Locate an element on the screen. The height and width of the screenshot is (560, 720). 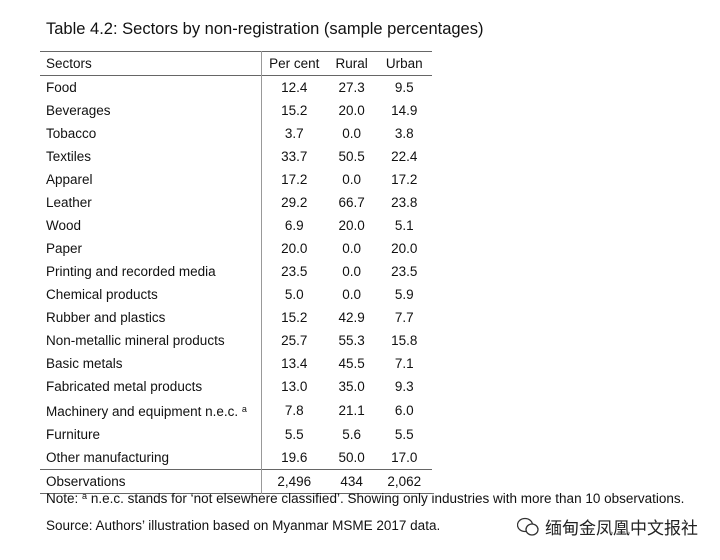
table-cell: 14.9 is located at coordinates (404, 110).